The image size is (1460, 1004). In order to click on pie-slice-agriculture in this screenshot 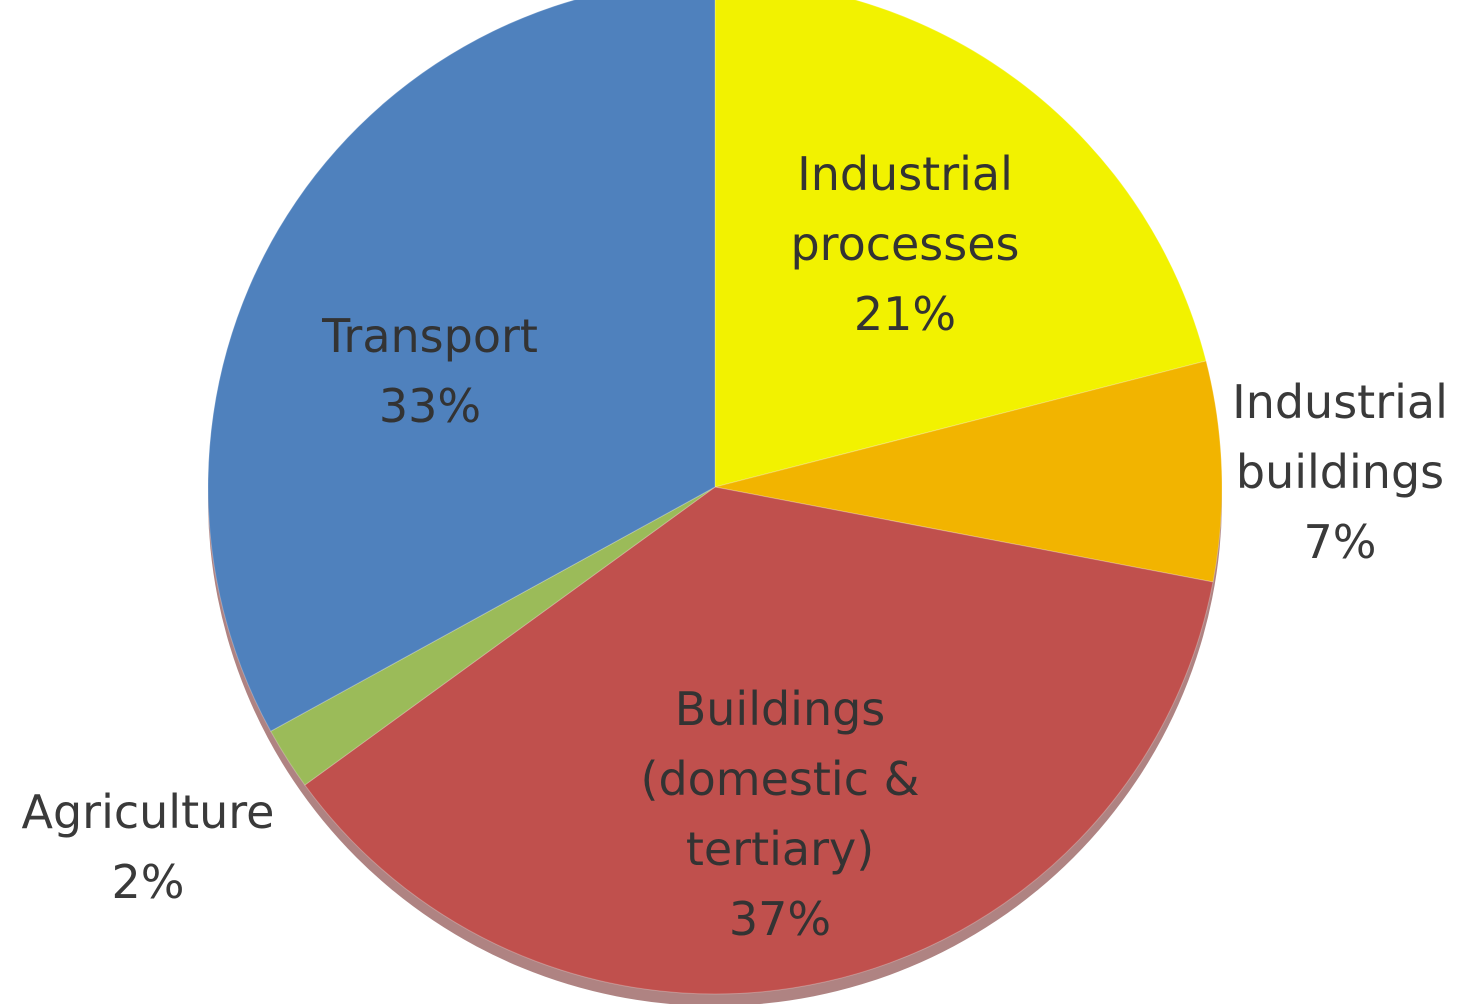, I will do `click(493, 636)`.